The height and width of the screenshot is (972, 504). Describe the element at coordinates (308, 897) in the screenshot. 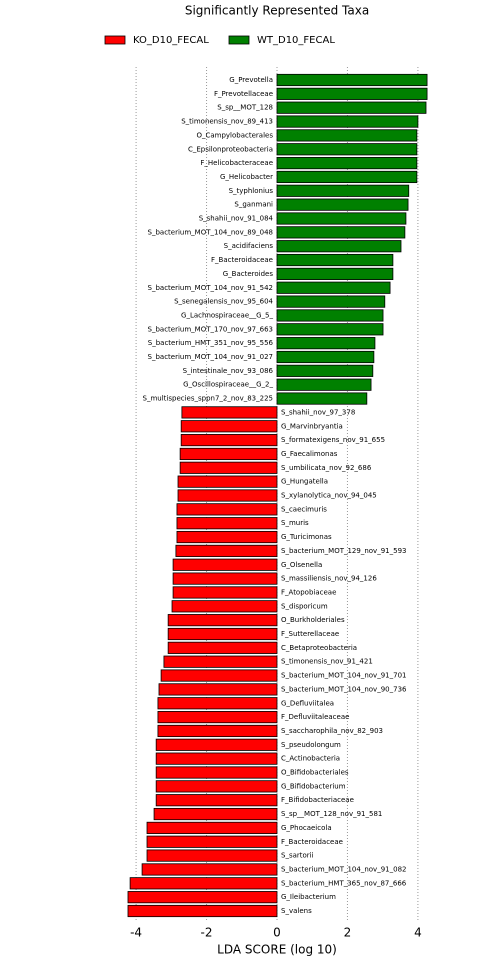

I see `bar-label: G_Ileibacterium` at that location.